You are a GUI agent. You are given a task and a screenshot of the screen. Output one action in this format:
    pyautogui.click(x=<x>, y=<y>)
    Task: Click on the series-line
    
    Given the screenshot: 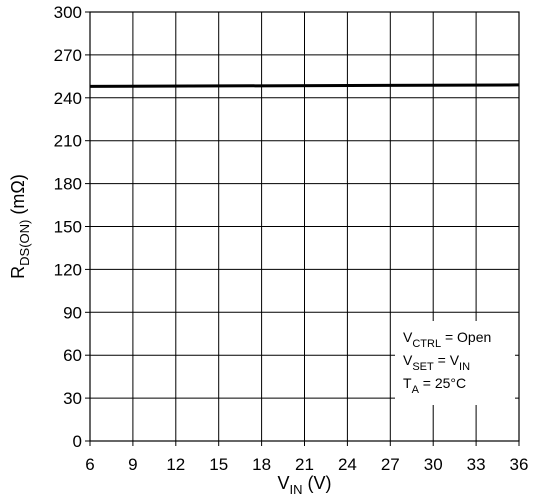 What is the action you would take?
    pyautogui.click(x=304, y=85)
    